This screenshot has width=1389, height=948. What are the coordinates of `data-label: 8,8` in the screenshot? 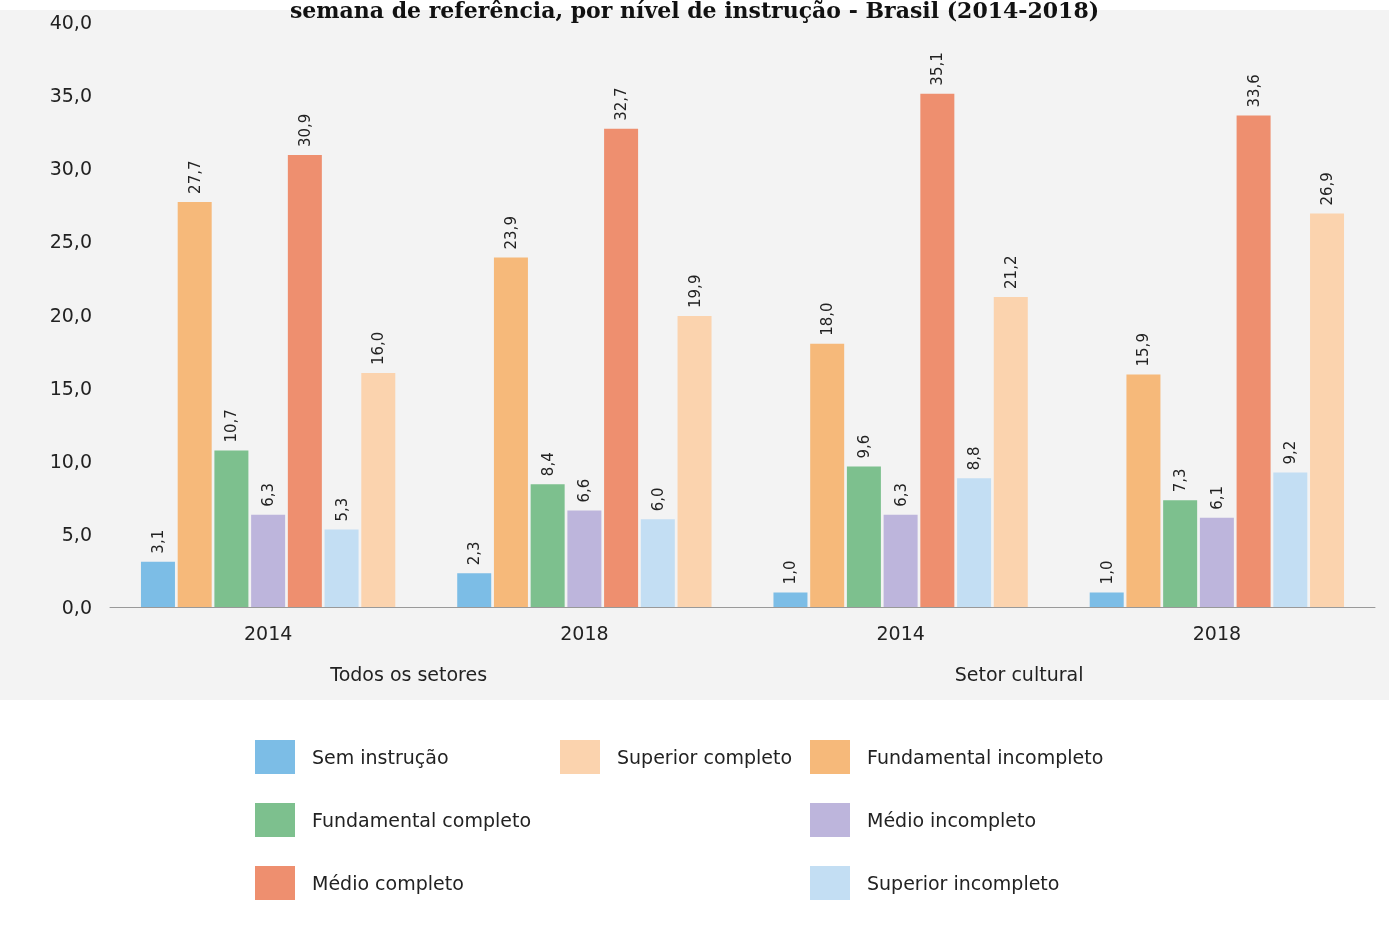 It's located at (974, 458).